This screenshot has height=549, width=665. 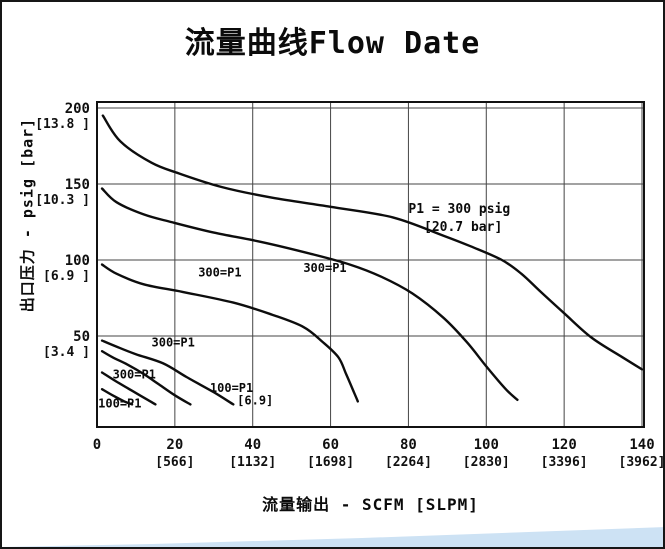 I want to click on x-tick-label: 80, so click(x=408, y=445).